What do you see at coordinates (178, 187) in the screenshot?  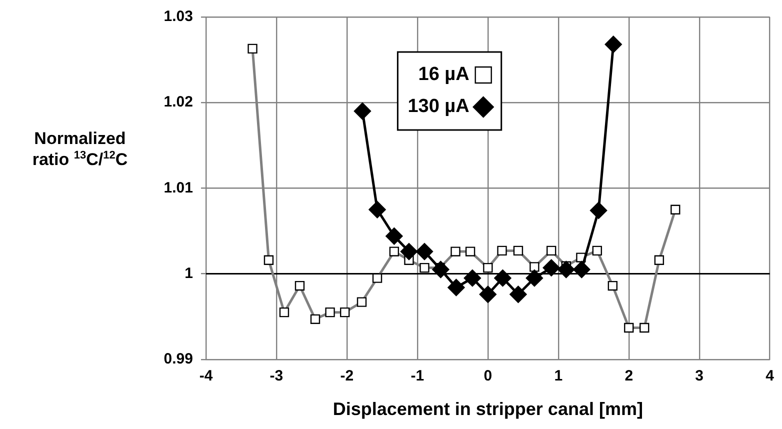 I see `y-tick-label: 1.01` at bounding box center [178, 187].